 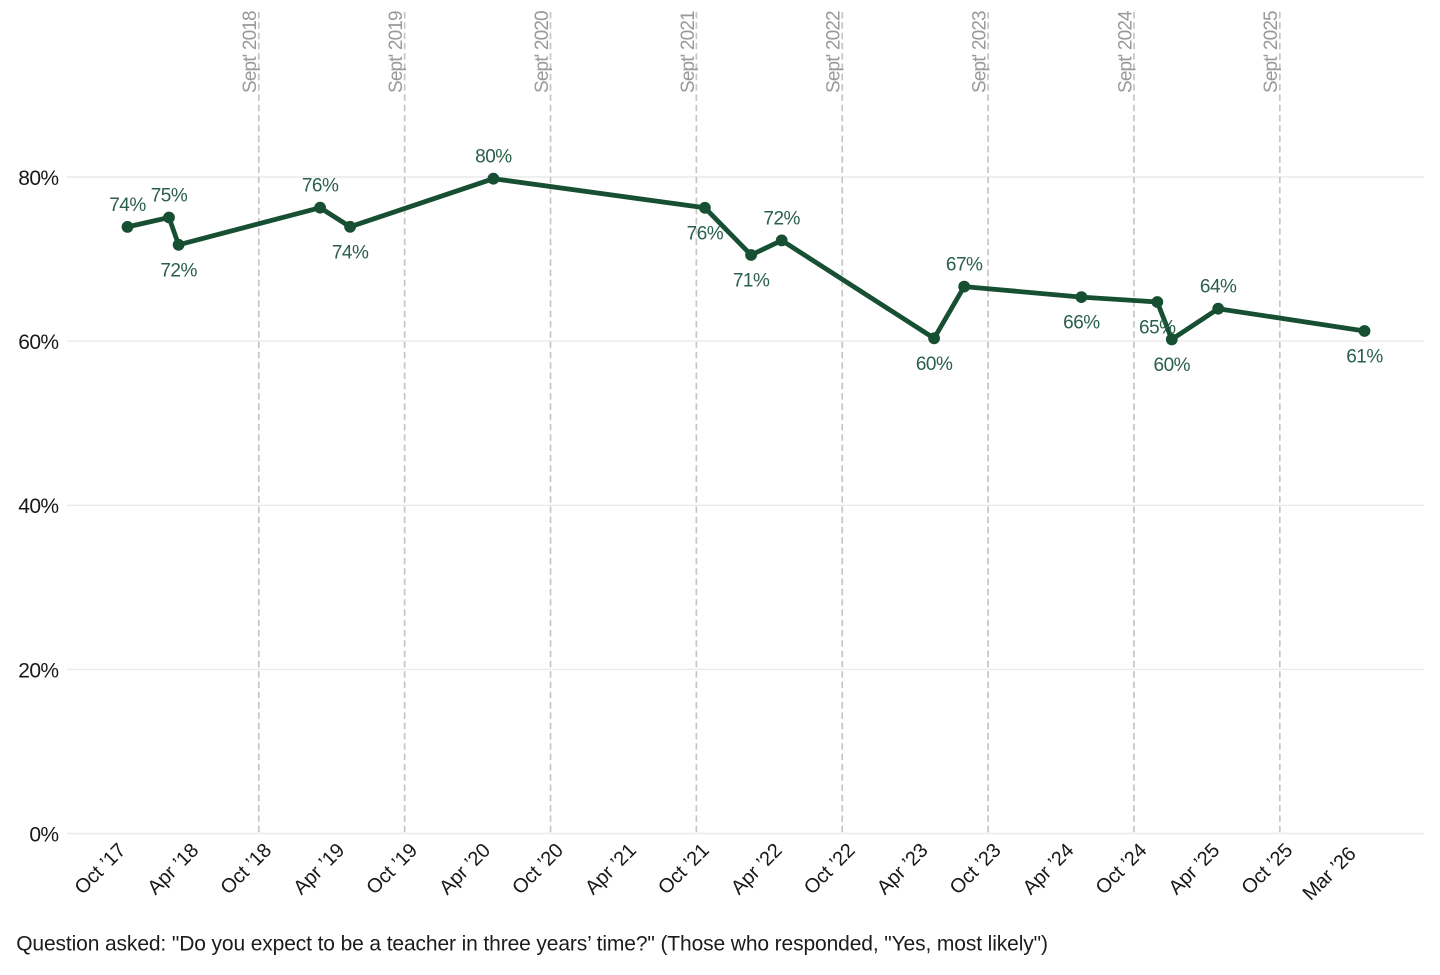 What do you see at coordinates (542, 52) in the screenshot?
I see `svg-text: Sept' 2020` at bounding box center [542, 52].